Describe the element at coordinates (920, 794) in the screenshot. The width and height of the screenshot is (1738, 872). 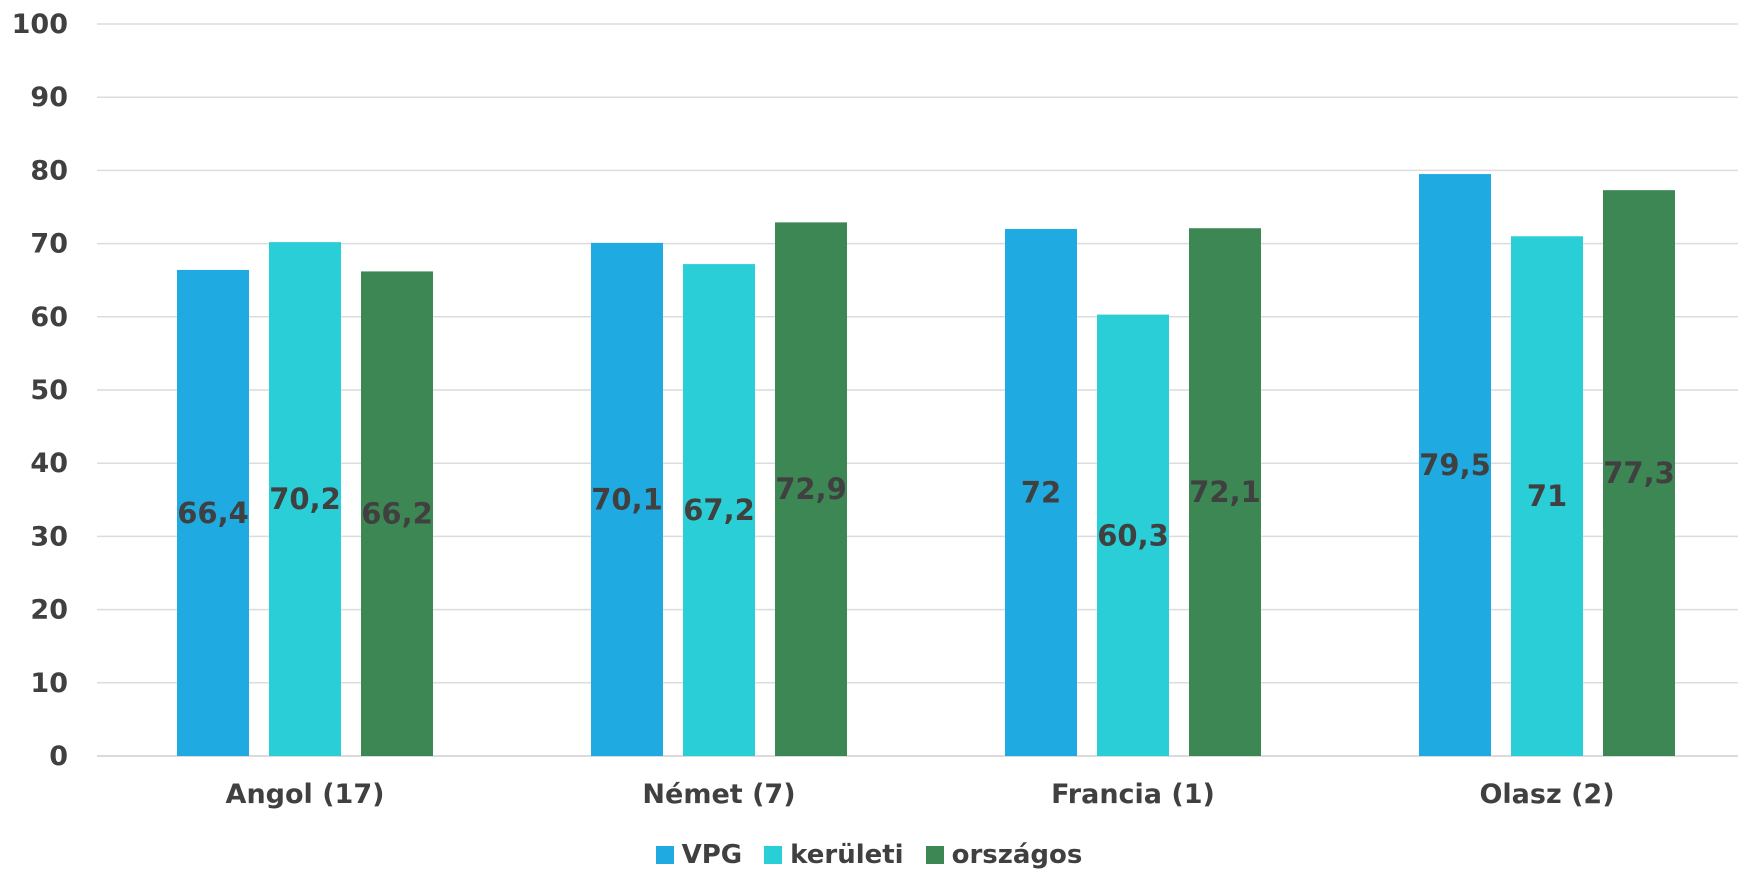
I see `x-axis-category-labels: Angol (17) Német (7) Francia (1) Olasz (2)` at that location.